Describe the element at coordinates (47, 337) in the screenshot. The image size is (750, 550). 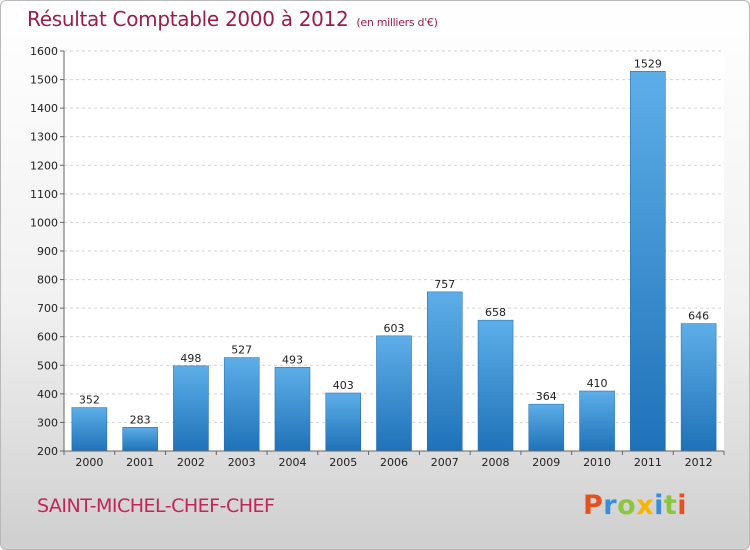
I see `y-tick-label: 600` at that location.